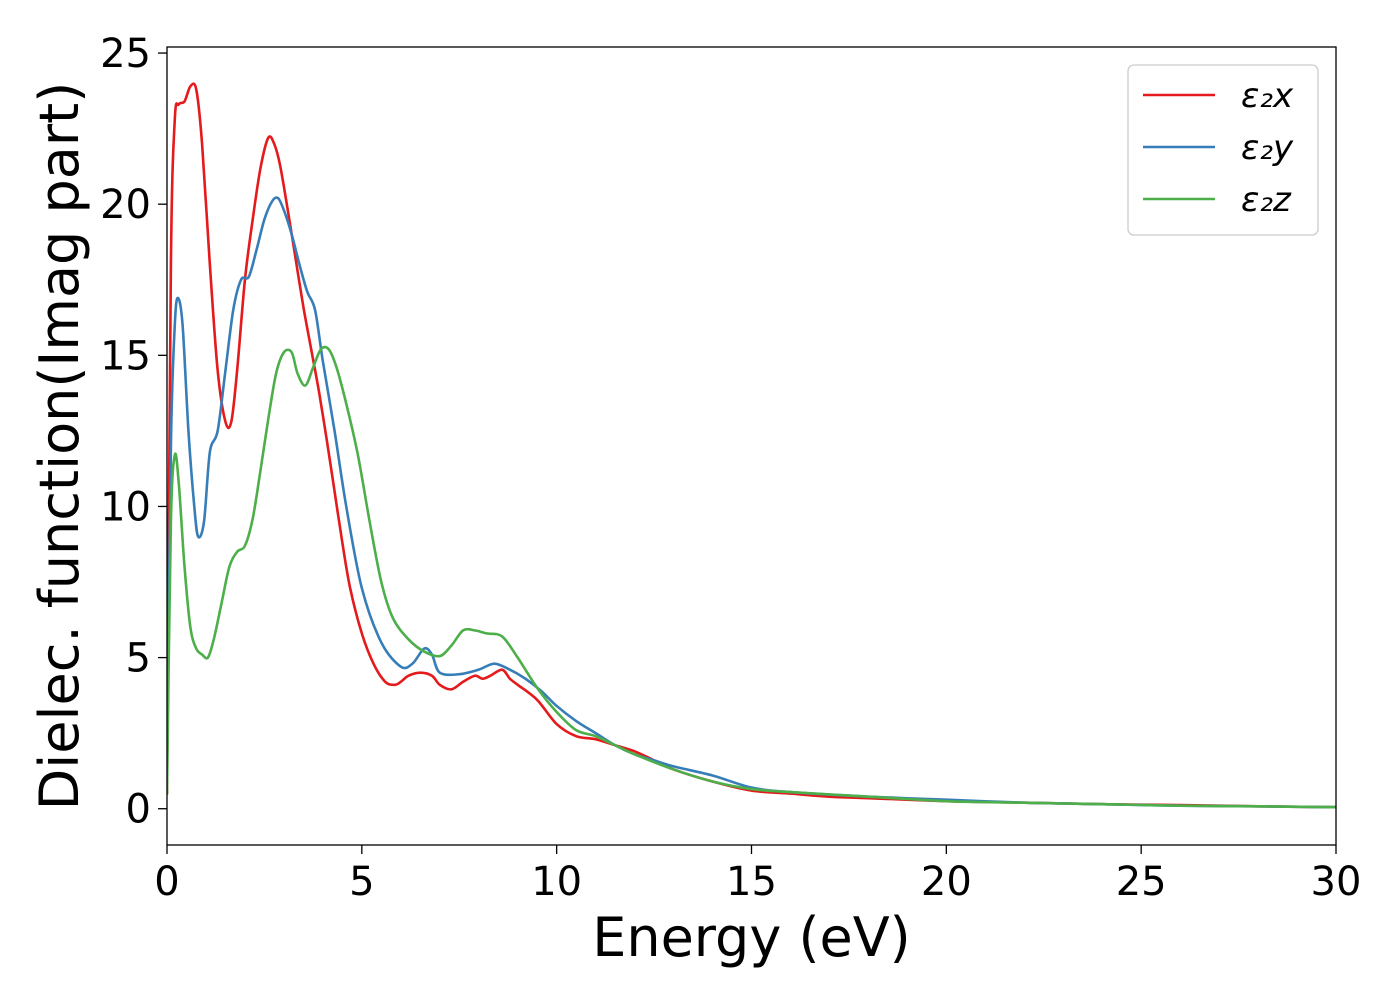 This screenshot has width=1400, height=1004. What do you see at coordinates (1141, 882) in the screenshot?
I see `x-tick-label: 25` at bounding box center [1141, 882].